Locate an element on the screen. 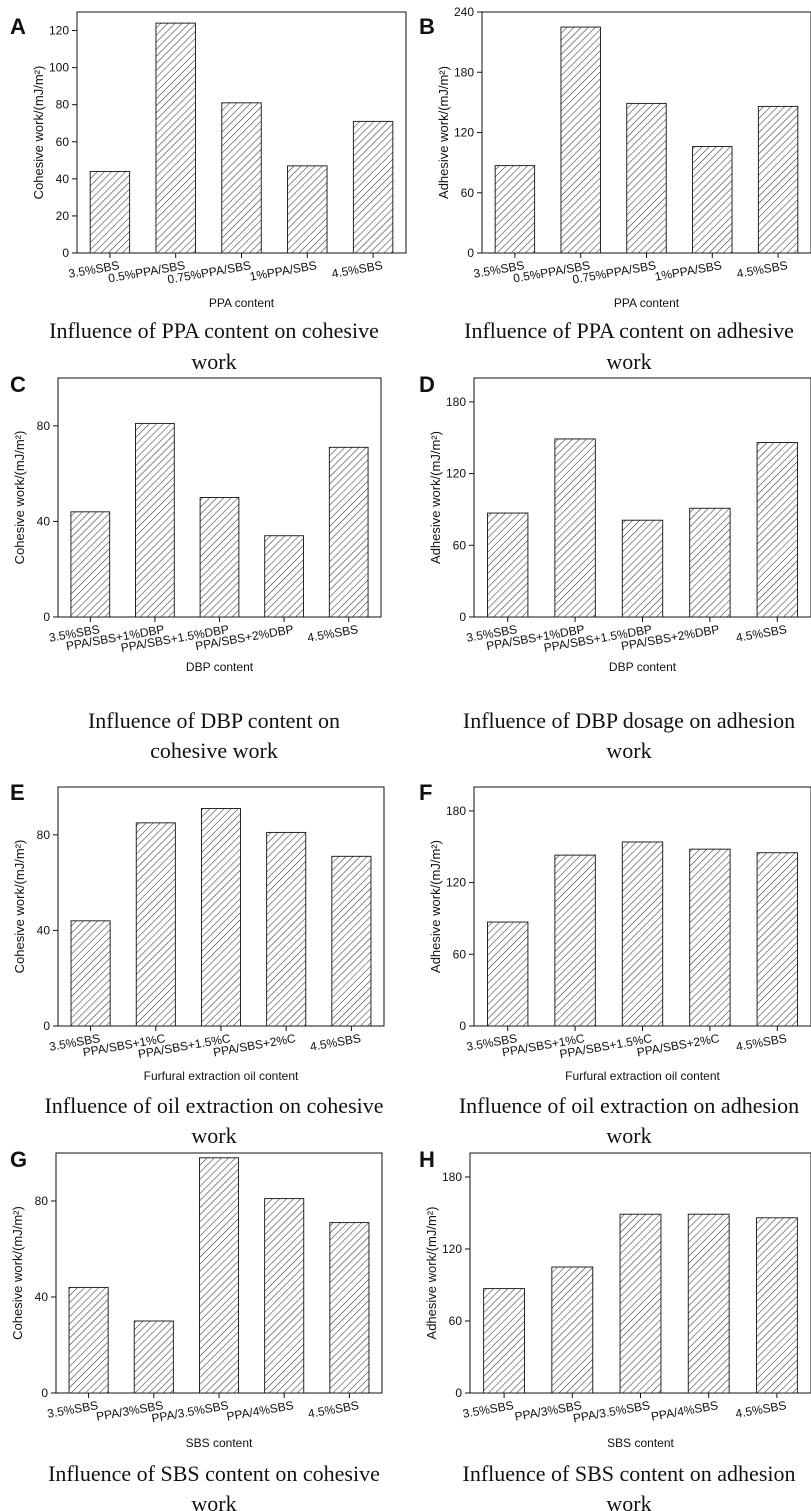 This screenshot has height=1511, width=811. chart-caption: Influence of PPA content on adhesive is located at coordinates (629, 330).